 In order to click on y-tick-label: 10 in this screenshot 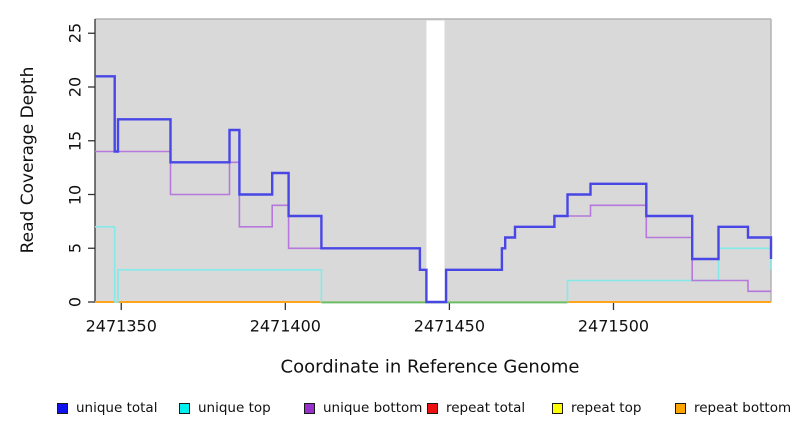, I will do `click(75, 194)`.